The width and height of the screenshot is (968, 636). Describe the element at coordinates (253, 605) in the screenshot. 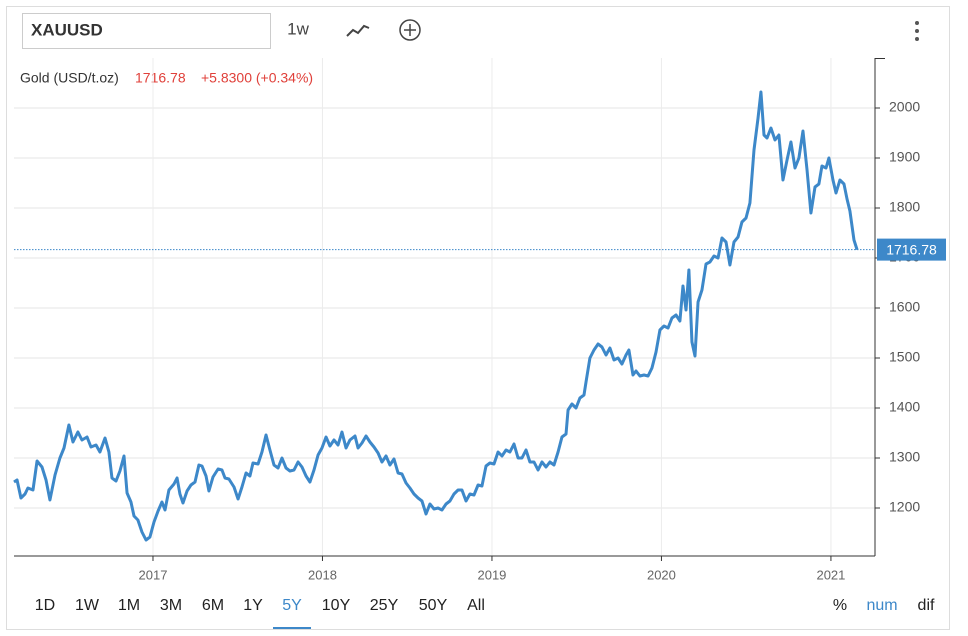

I see `range-button: 1Y` at that location.